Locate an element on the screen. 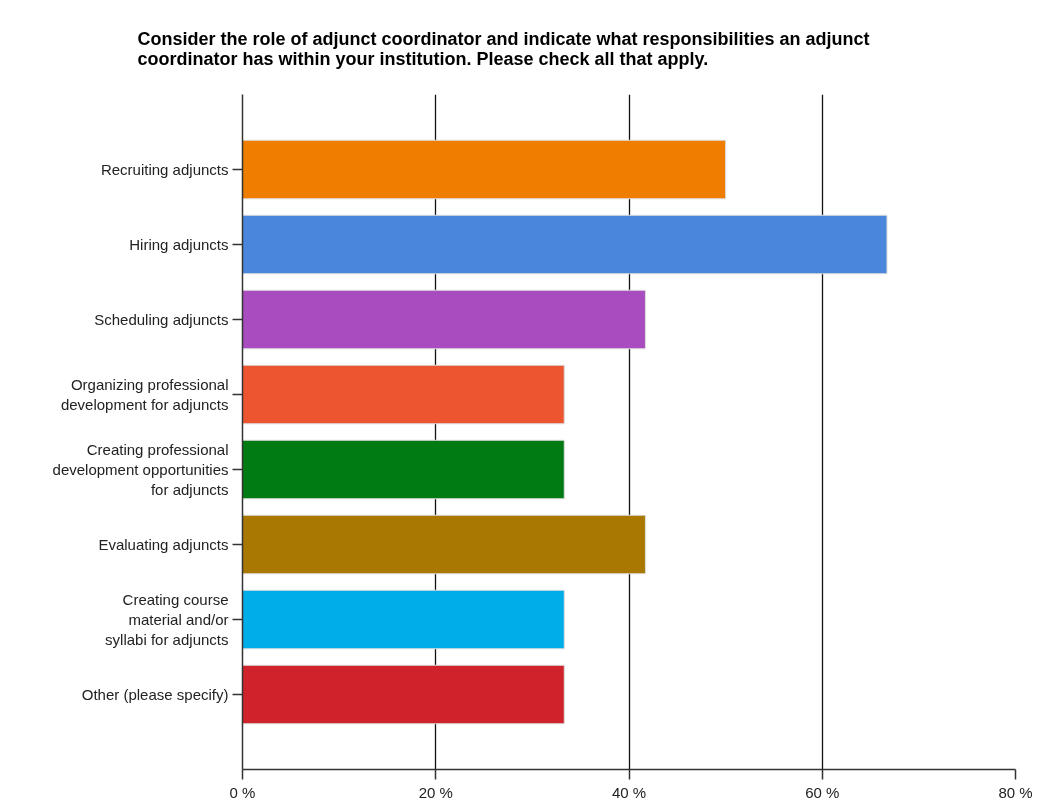 This screenshot has width=1040, height=803. y-tick-label: Creating professional development opportunities for adjuncts is located at coordinates (140, 469).